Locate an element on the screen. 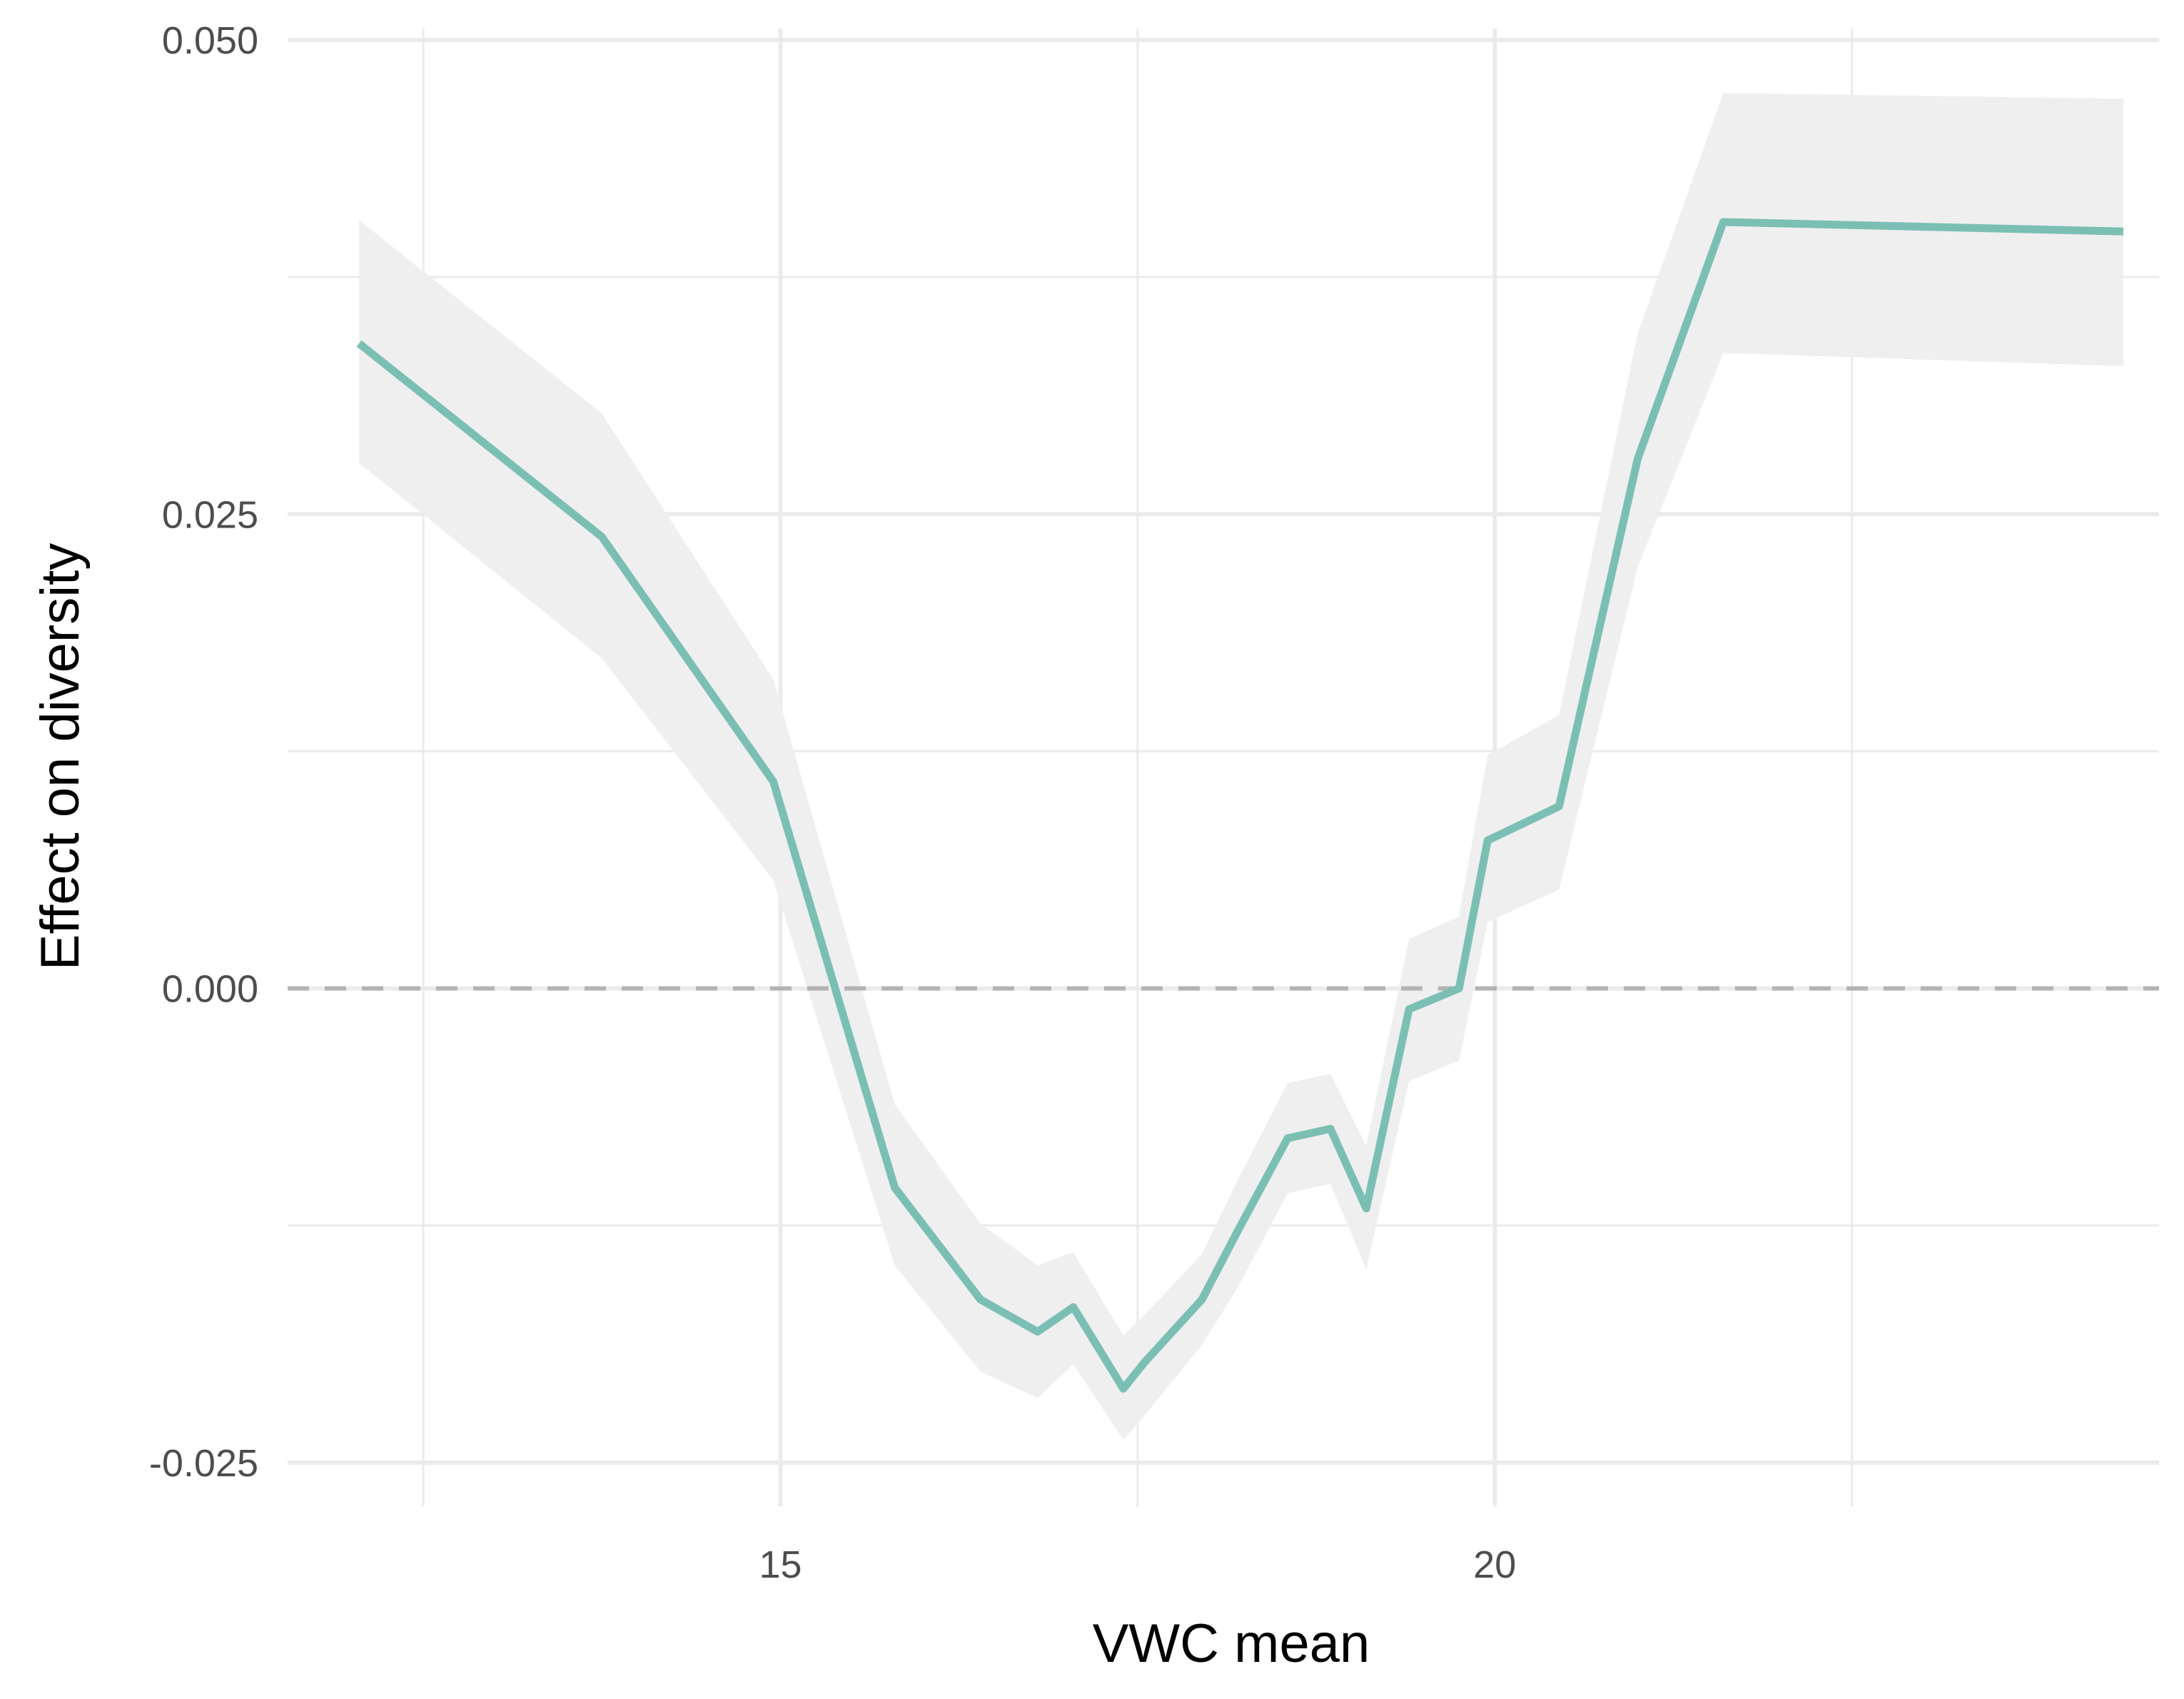  y-tick-labels: -0.025 0.000 0.025 0.050 is located at coordinates (203, 752).